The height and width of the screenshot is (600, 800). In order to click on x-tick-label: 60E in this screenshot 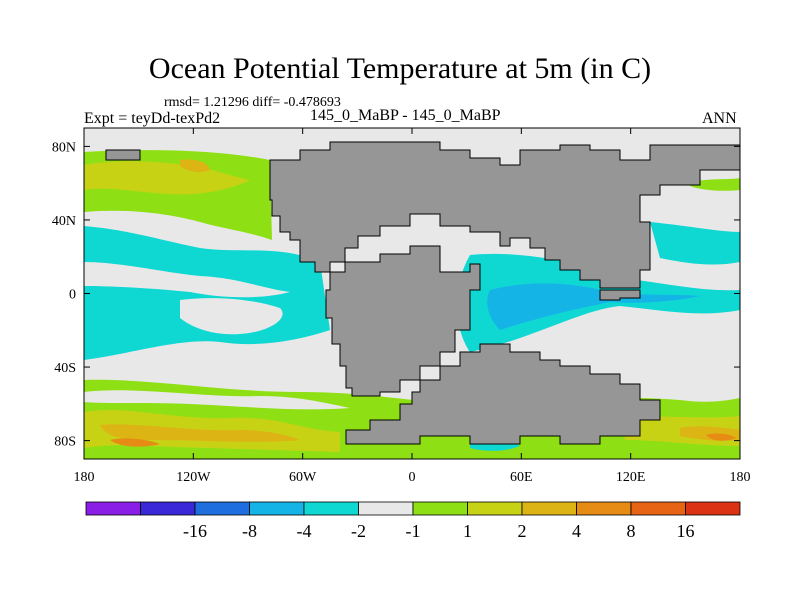, I will do `click(521, 477)`.